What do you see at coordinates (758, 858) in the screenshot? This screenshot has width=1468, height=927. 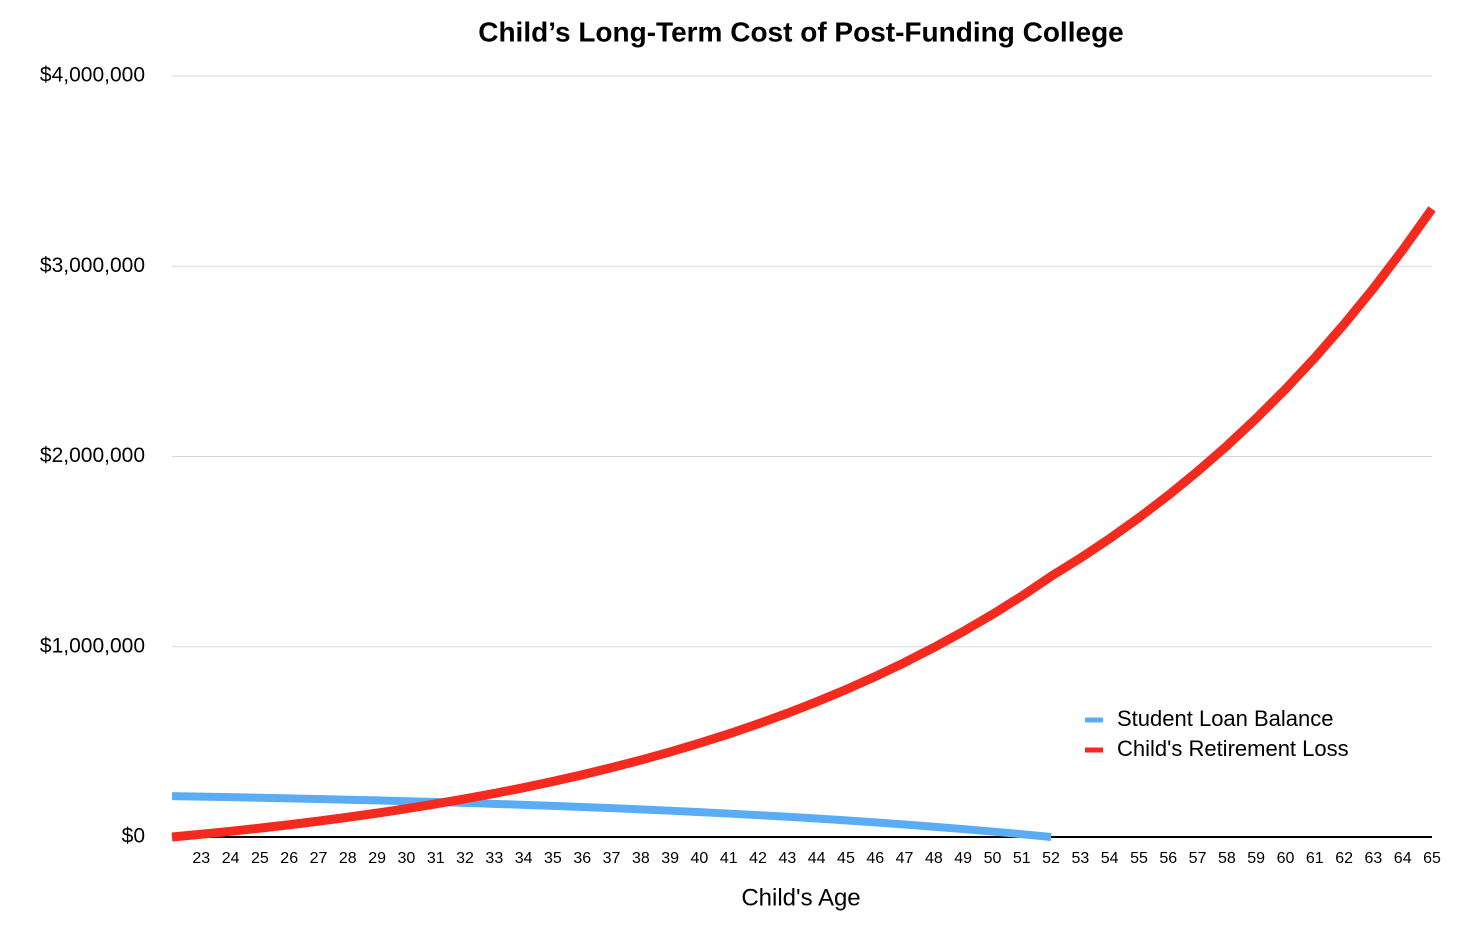 I see `x-tick-label: 42` at bounding box center [758, 858].